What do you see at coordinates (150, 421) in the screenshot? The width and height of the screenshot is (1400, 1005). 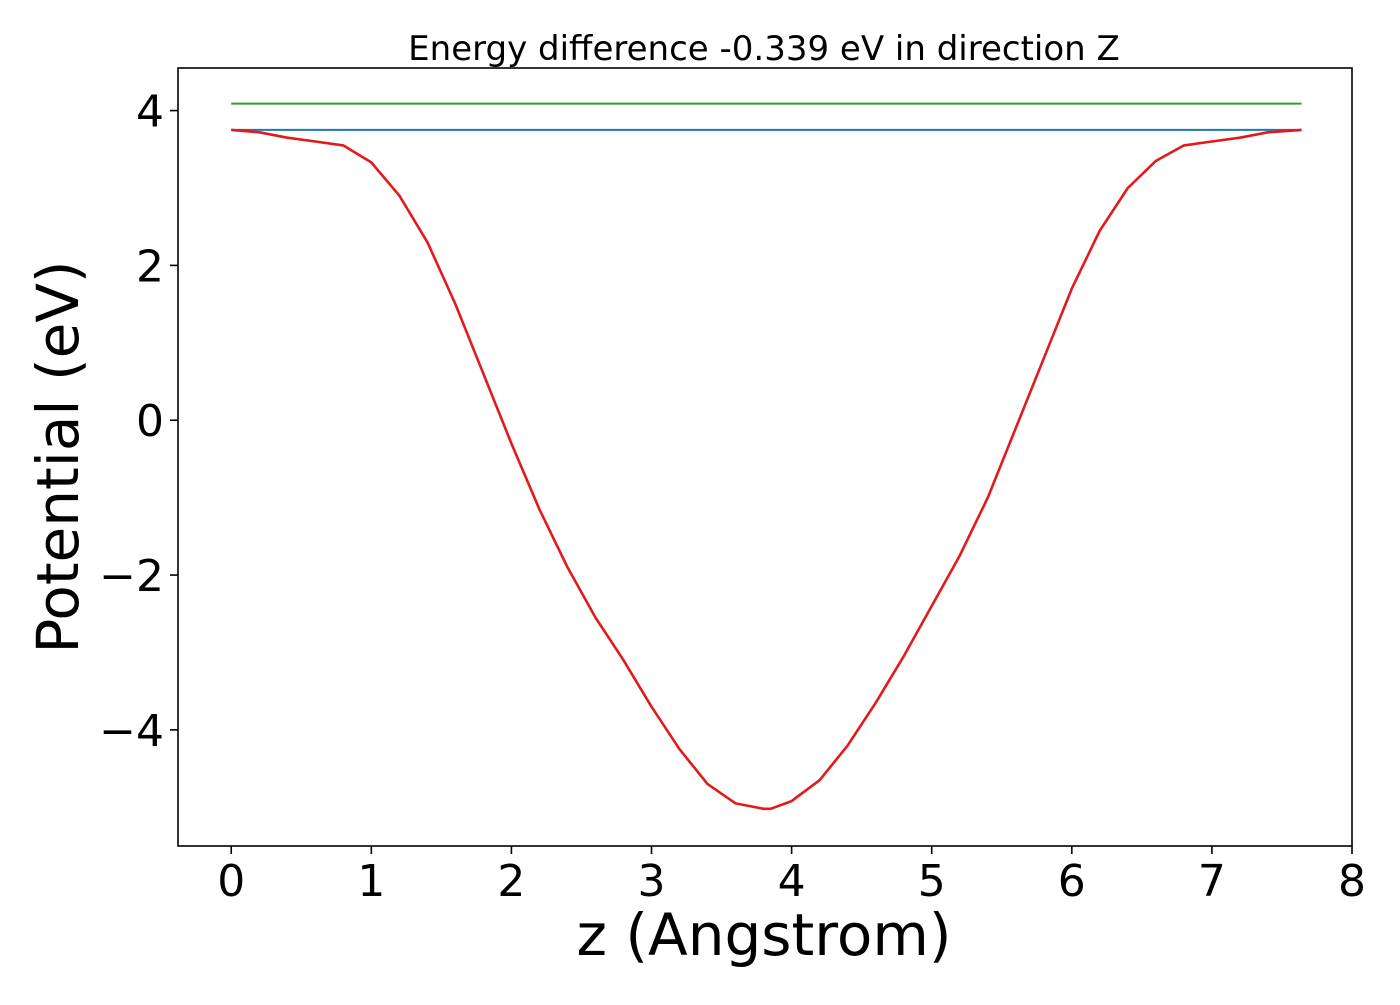 I see `y-tick-label: 0` at bounding box center [150, 421].